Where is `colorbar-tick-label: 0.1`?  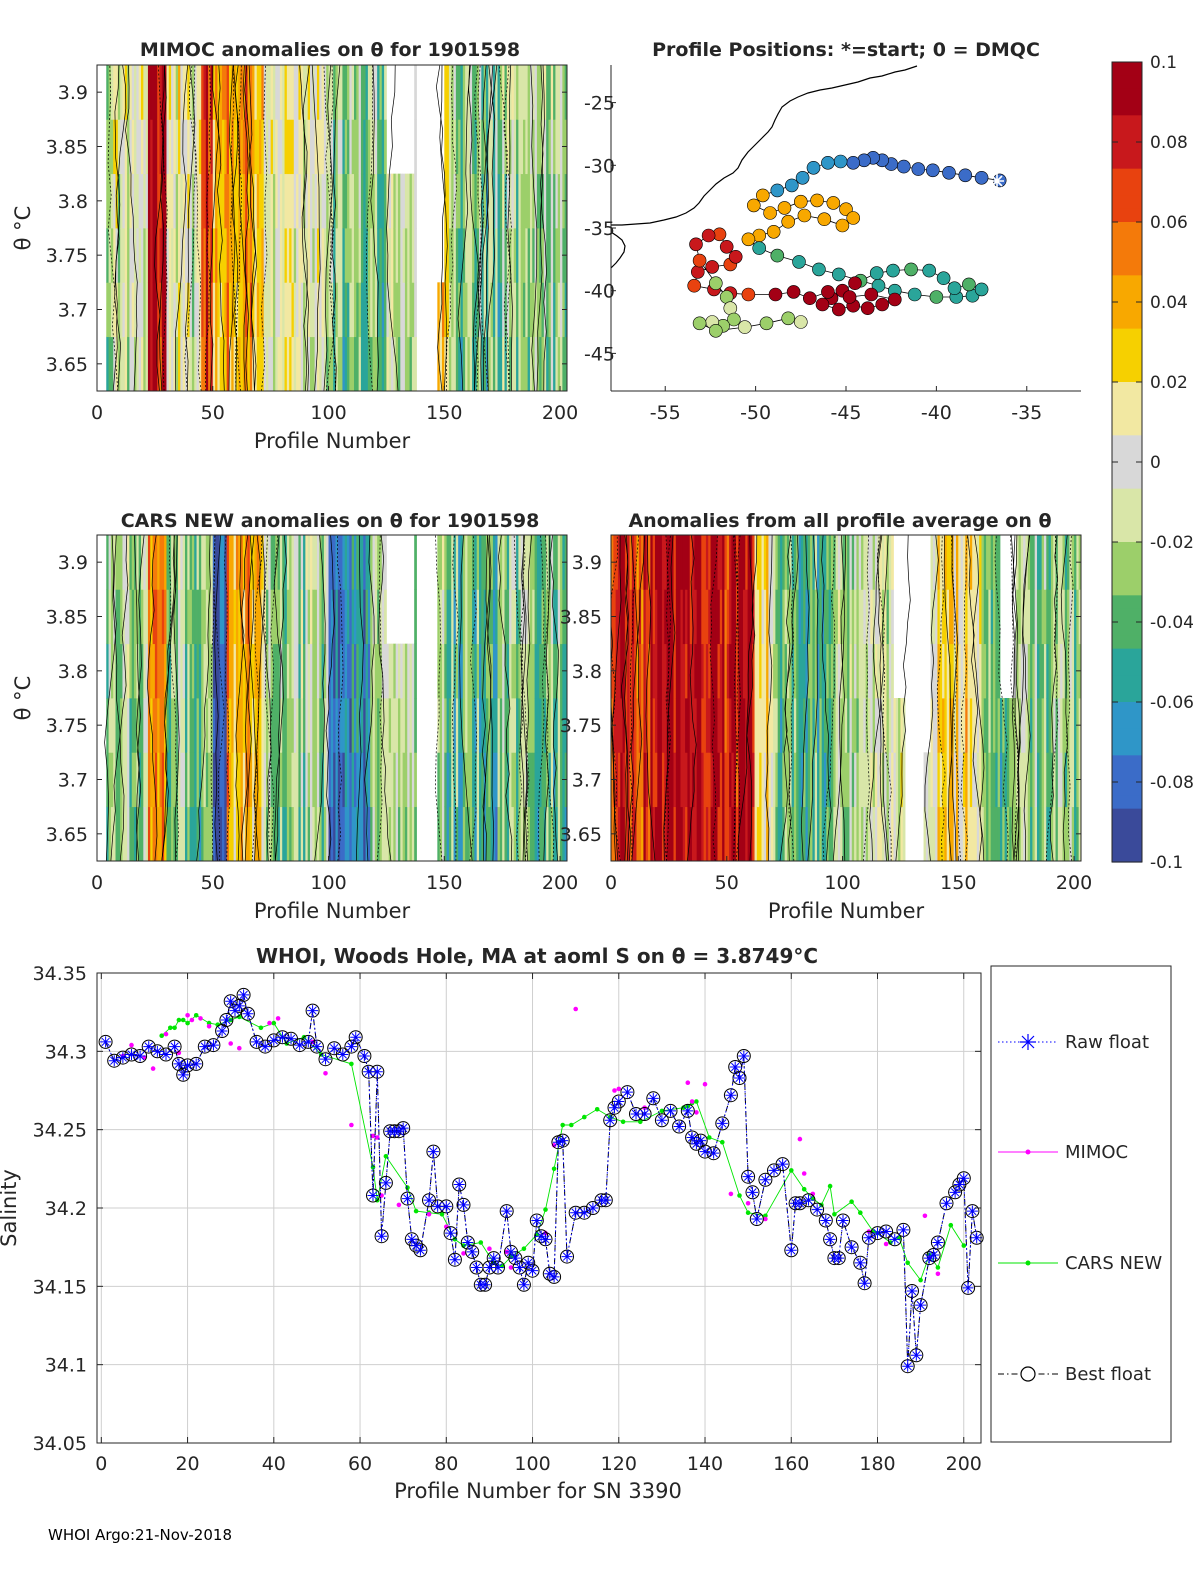
colorbar-tick-label: 0.1 is located at coordinates (1163, 63).